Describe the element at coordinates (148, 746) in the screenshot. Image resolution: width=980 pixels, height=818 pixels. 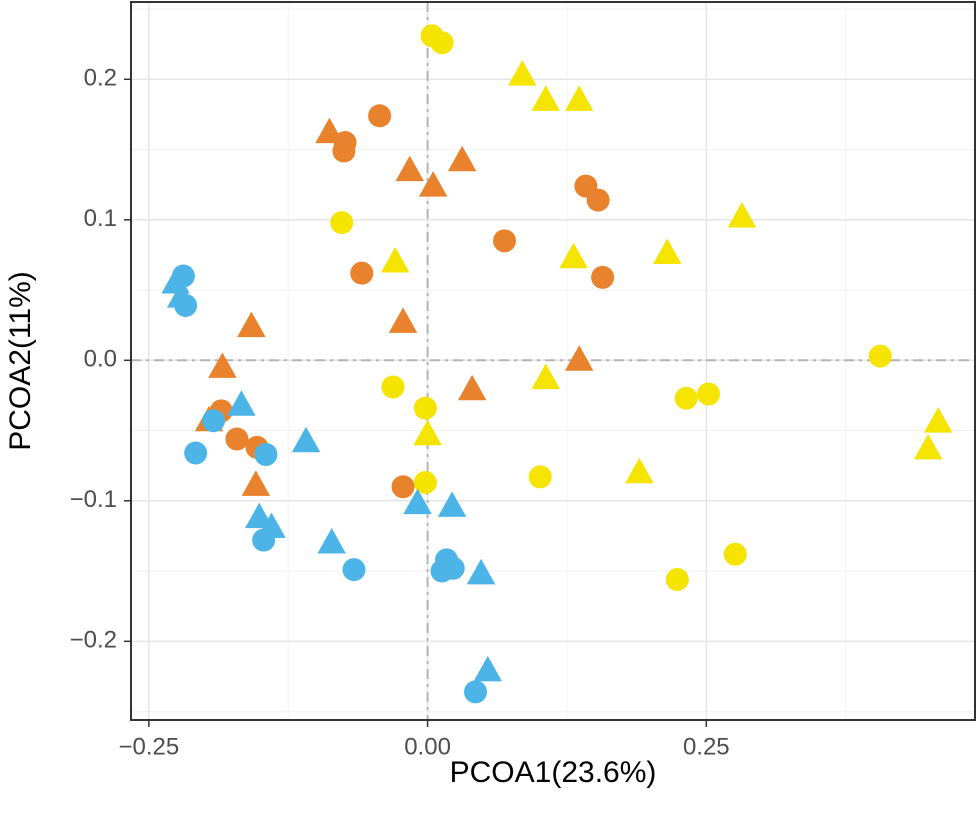
I see `x-tick-label: −0.25` at that location.